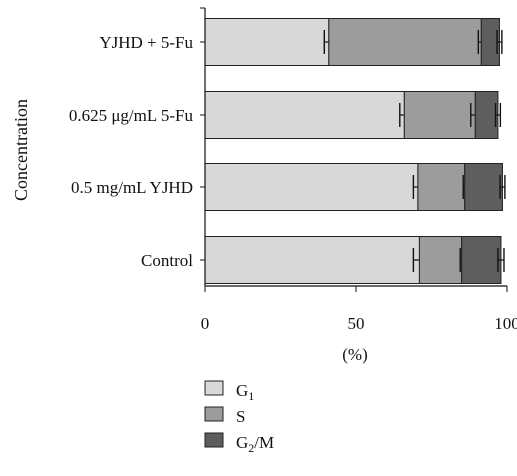 This screenshot has height=476, width=517. Describe the element at coordinates (229, 391) in the screenshot. I see `legend-item-g1: G1` at that location.